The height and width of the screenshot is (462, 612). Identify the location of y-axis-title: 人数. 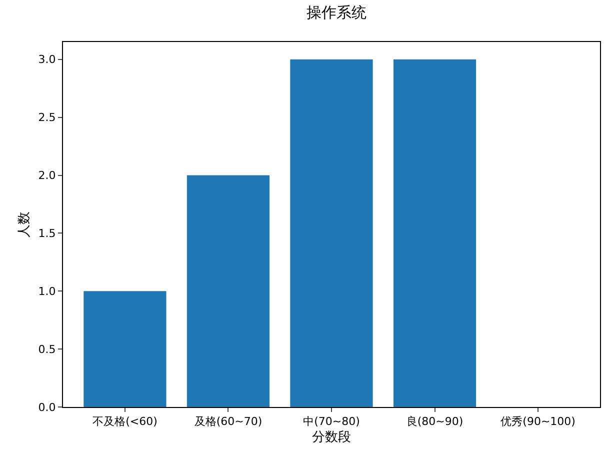
(24, 225).